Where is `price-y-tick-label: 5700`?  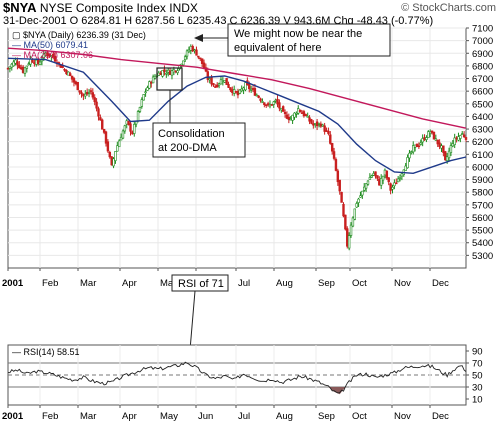
price-y-tick-label: 5700 is located at coordinates (482, 205).